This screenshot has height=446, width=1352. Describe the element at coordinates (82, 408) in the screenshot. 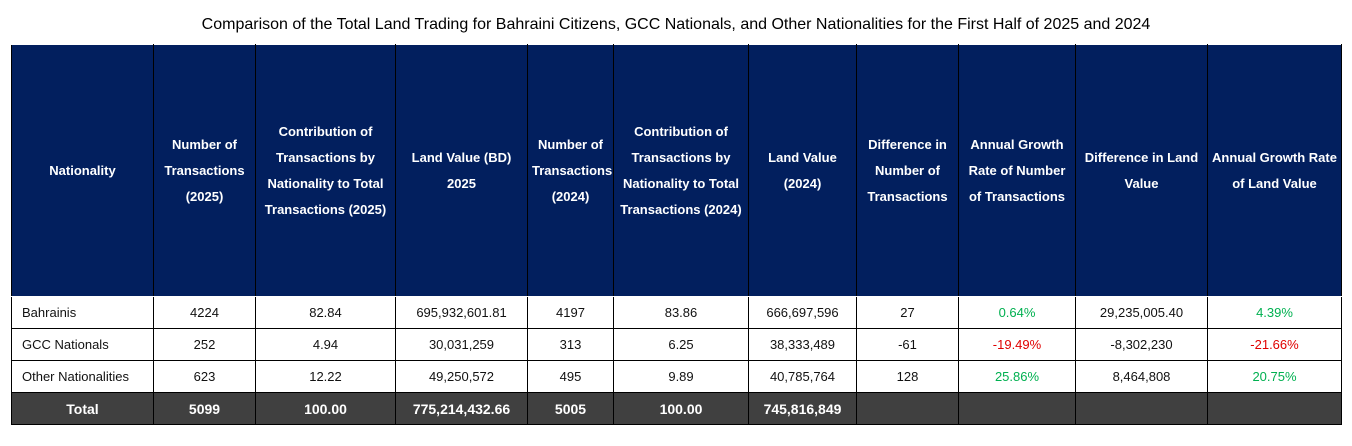

I see `total-cell: Total` at that location.